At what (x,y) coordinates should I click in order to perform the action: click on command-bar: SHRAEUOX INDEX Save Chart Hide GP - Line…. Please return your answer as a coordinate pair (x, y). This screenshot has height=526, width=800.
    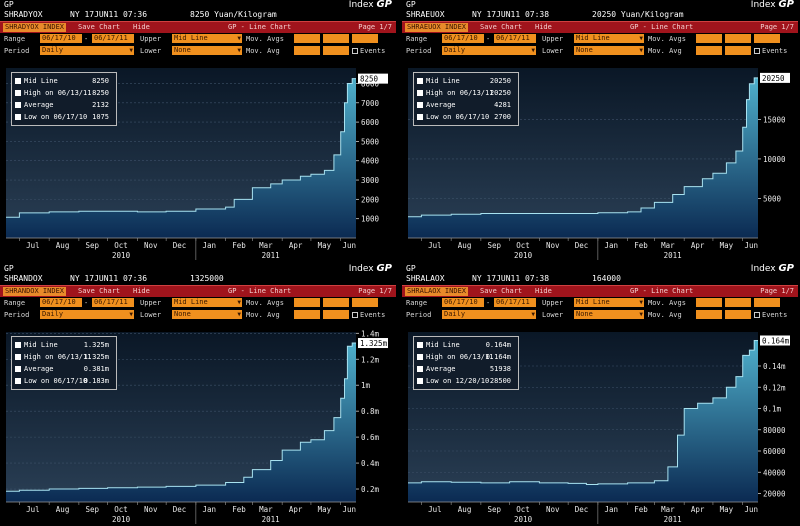
    Looking at the image, I should click on (600, 27).